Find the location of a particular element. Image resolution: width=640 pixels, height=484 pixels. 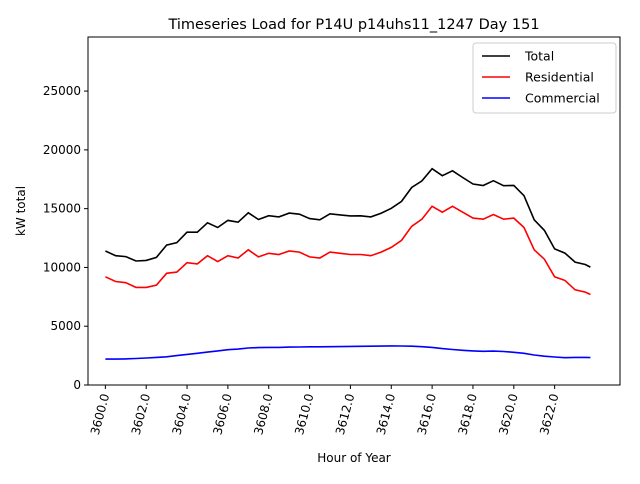

series-line-commercial is located at coordinates (348, 352).